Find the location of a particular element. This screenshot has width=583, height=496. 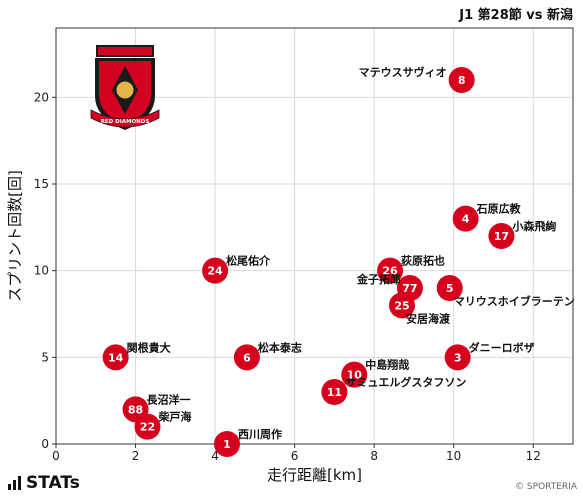

x-axis-label: 走行距離[km] is located at coordinates (314, 475).